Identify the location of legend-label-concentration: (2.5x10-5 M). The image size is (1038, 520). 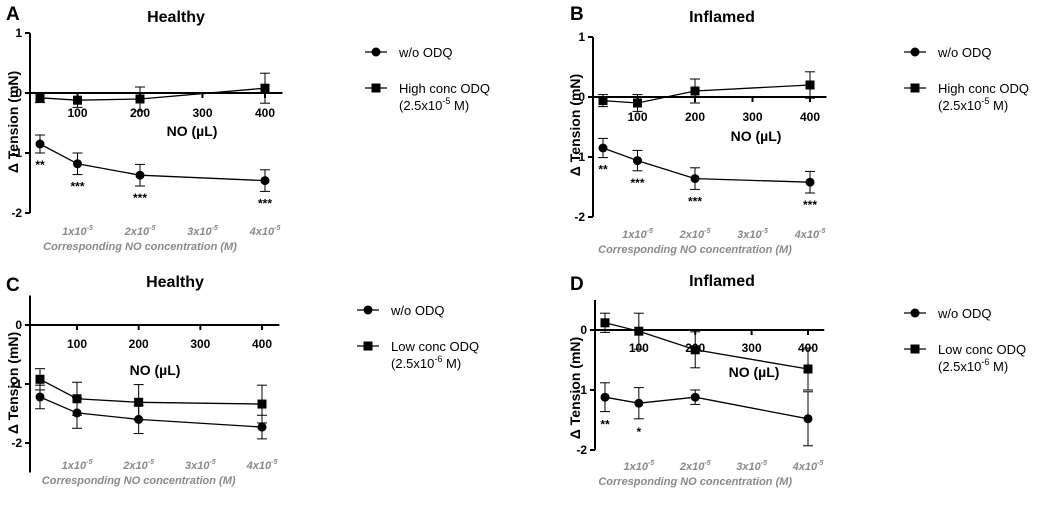
(434, 104).